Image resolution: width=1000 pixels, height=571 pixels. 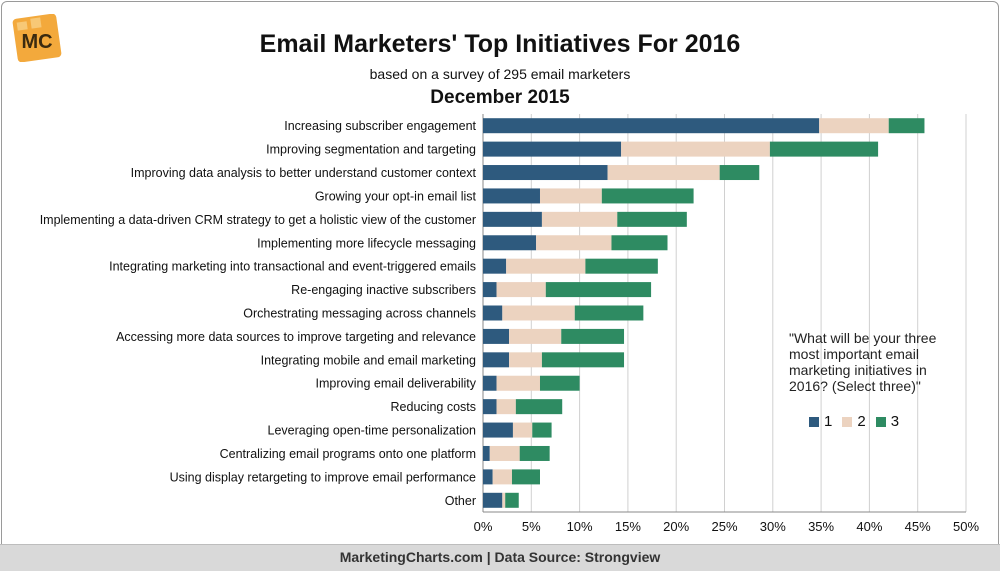 What do you see at coordinates (887, 421) in the screenshot?
I see `legend-item-3: 3` at bounding box center [887, 421].